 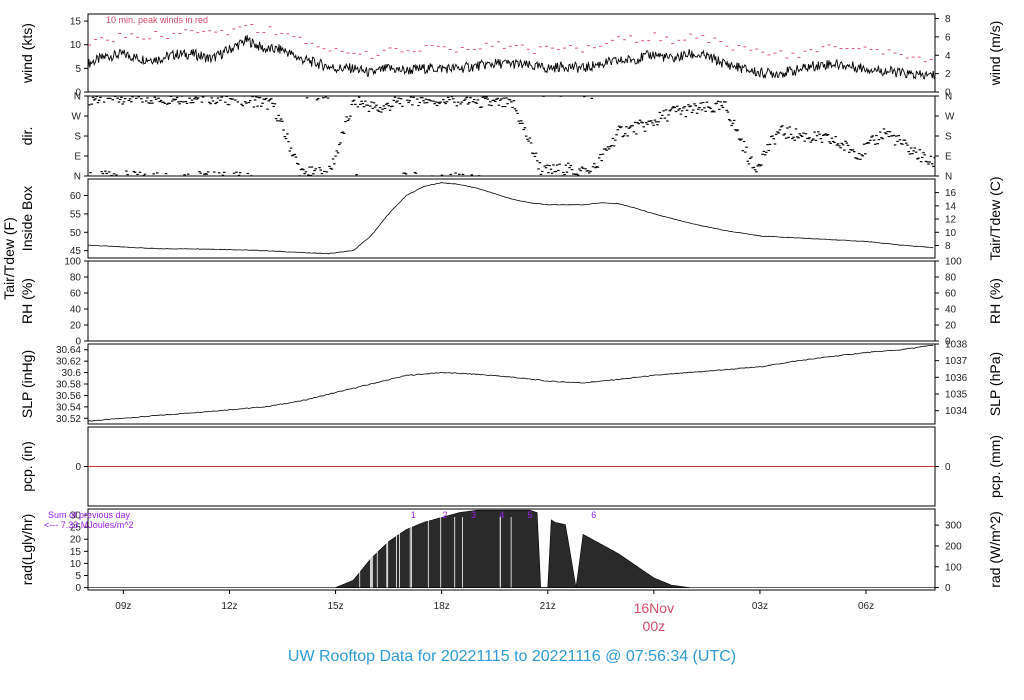 I want to click on y-label-left: Tair/Tdew (F), so click(x=9, y=258).